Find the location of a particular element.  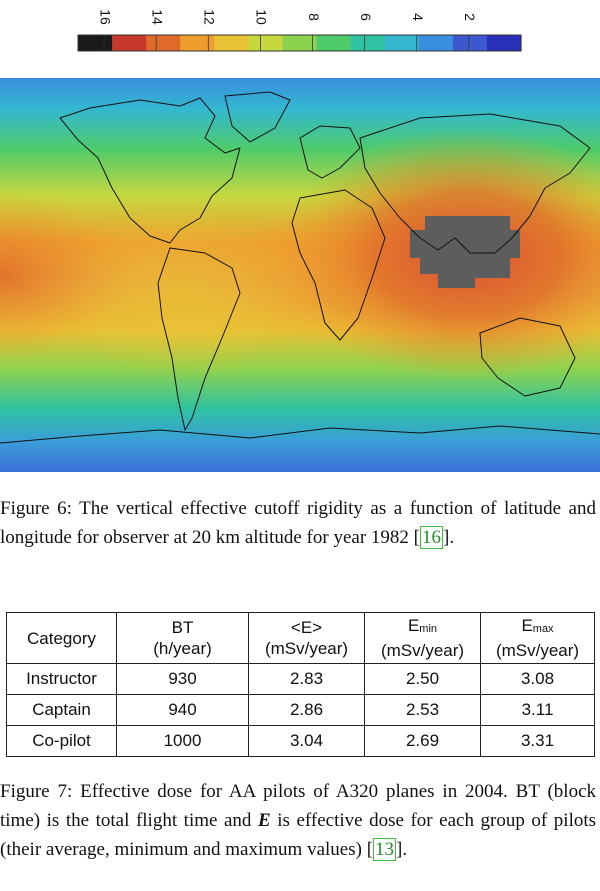

greenland-coast is located at coordinates (257, 117).